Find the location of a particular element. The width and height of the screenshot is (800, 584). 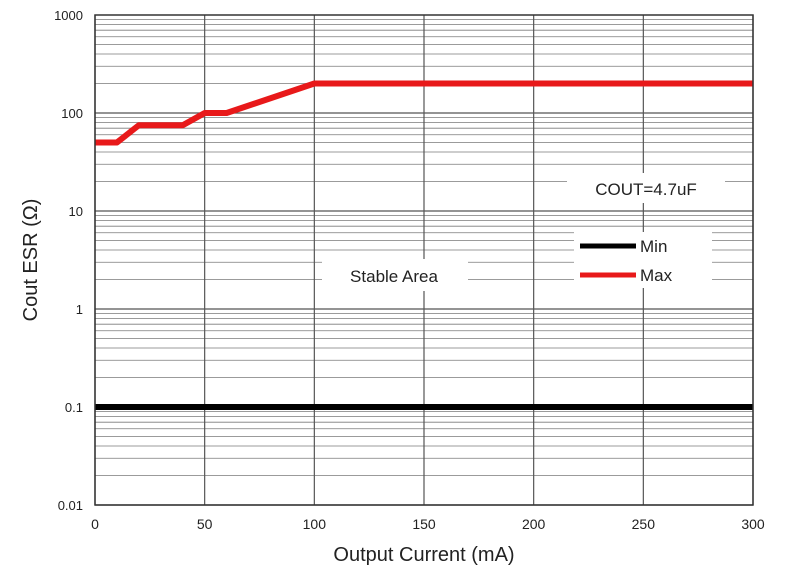

series-line-max is located at coordinates (424, 113).